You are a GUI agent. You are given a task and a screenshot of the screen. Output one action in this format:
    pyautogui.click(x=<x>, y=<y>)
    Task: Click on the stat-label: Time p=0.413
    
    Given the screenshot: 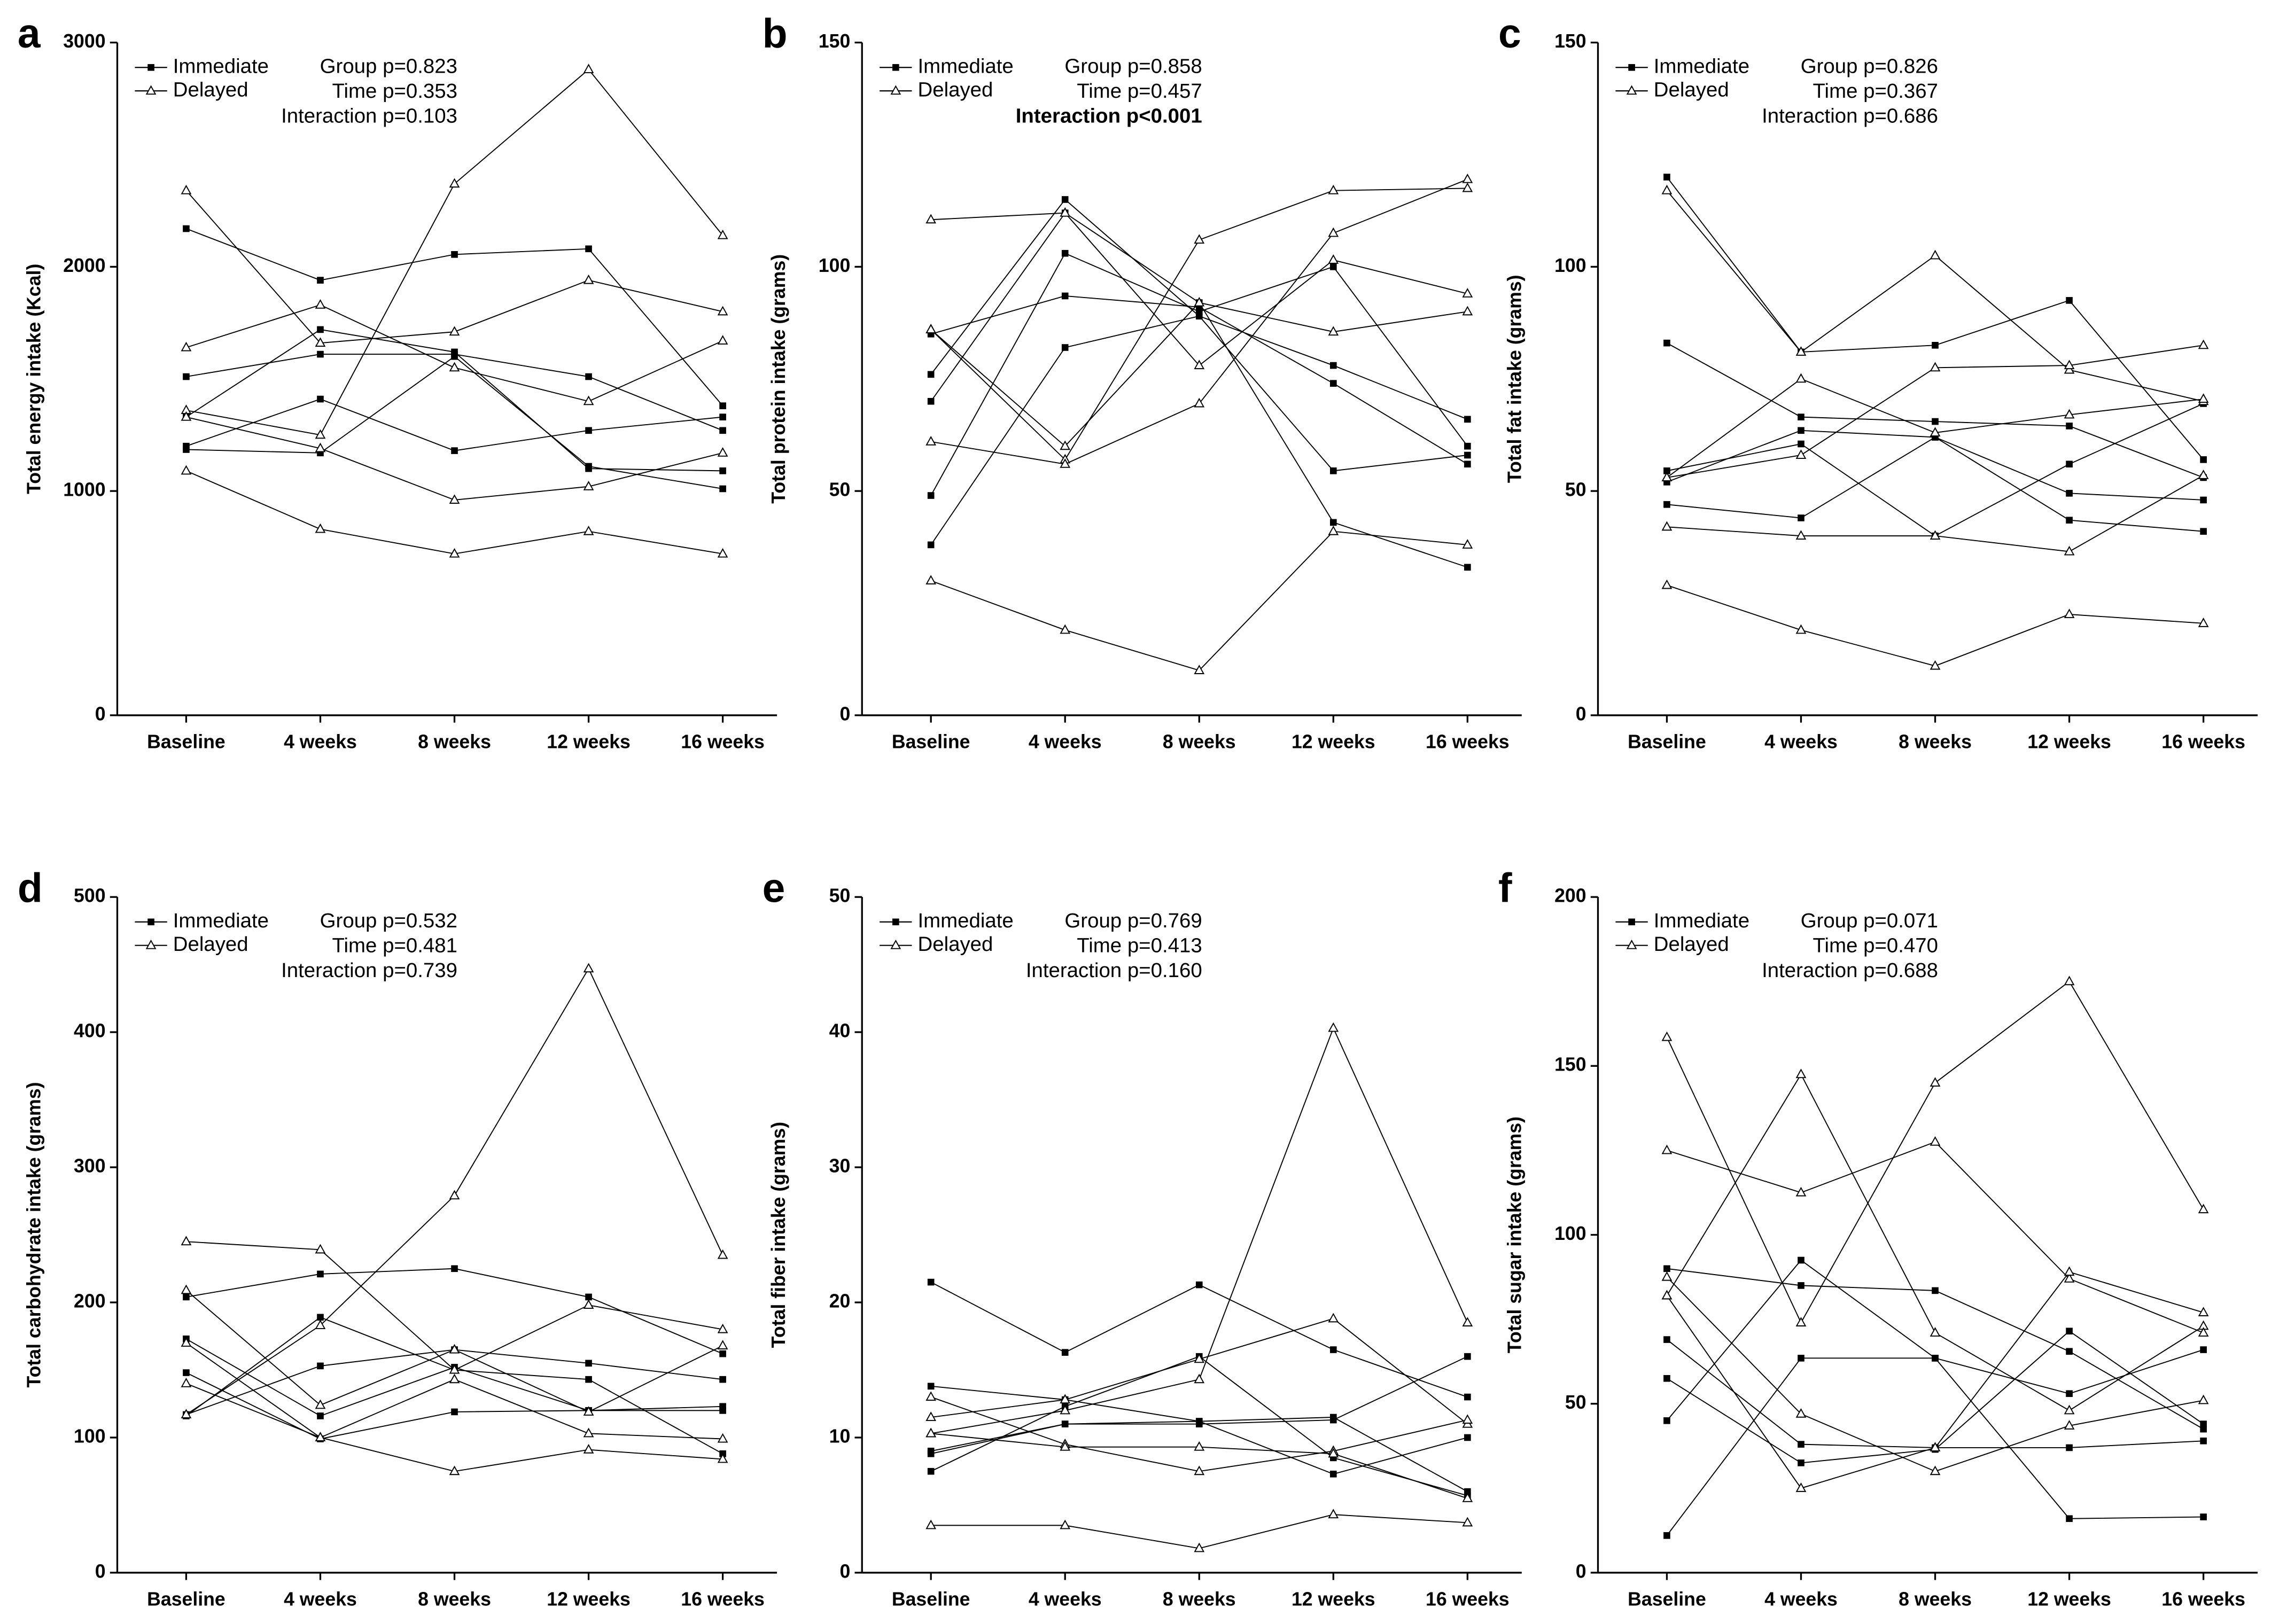 What is the action you would take?
    pyautogui.click(x=1139, y=945)
    